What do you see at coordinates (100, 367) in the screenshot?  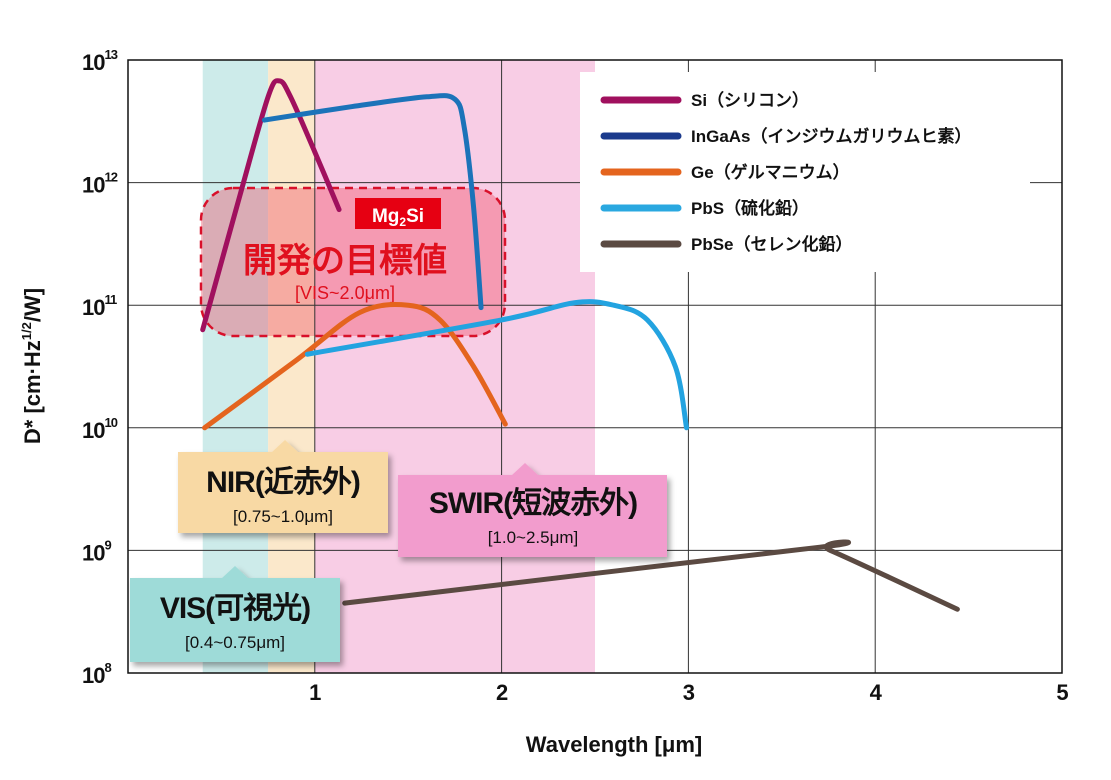 I see `y-ticks: 10¹³ 10¹² 10¹¹ 10¹⁰ 10⁹ 10⁸` at bounding box center [100, 367].